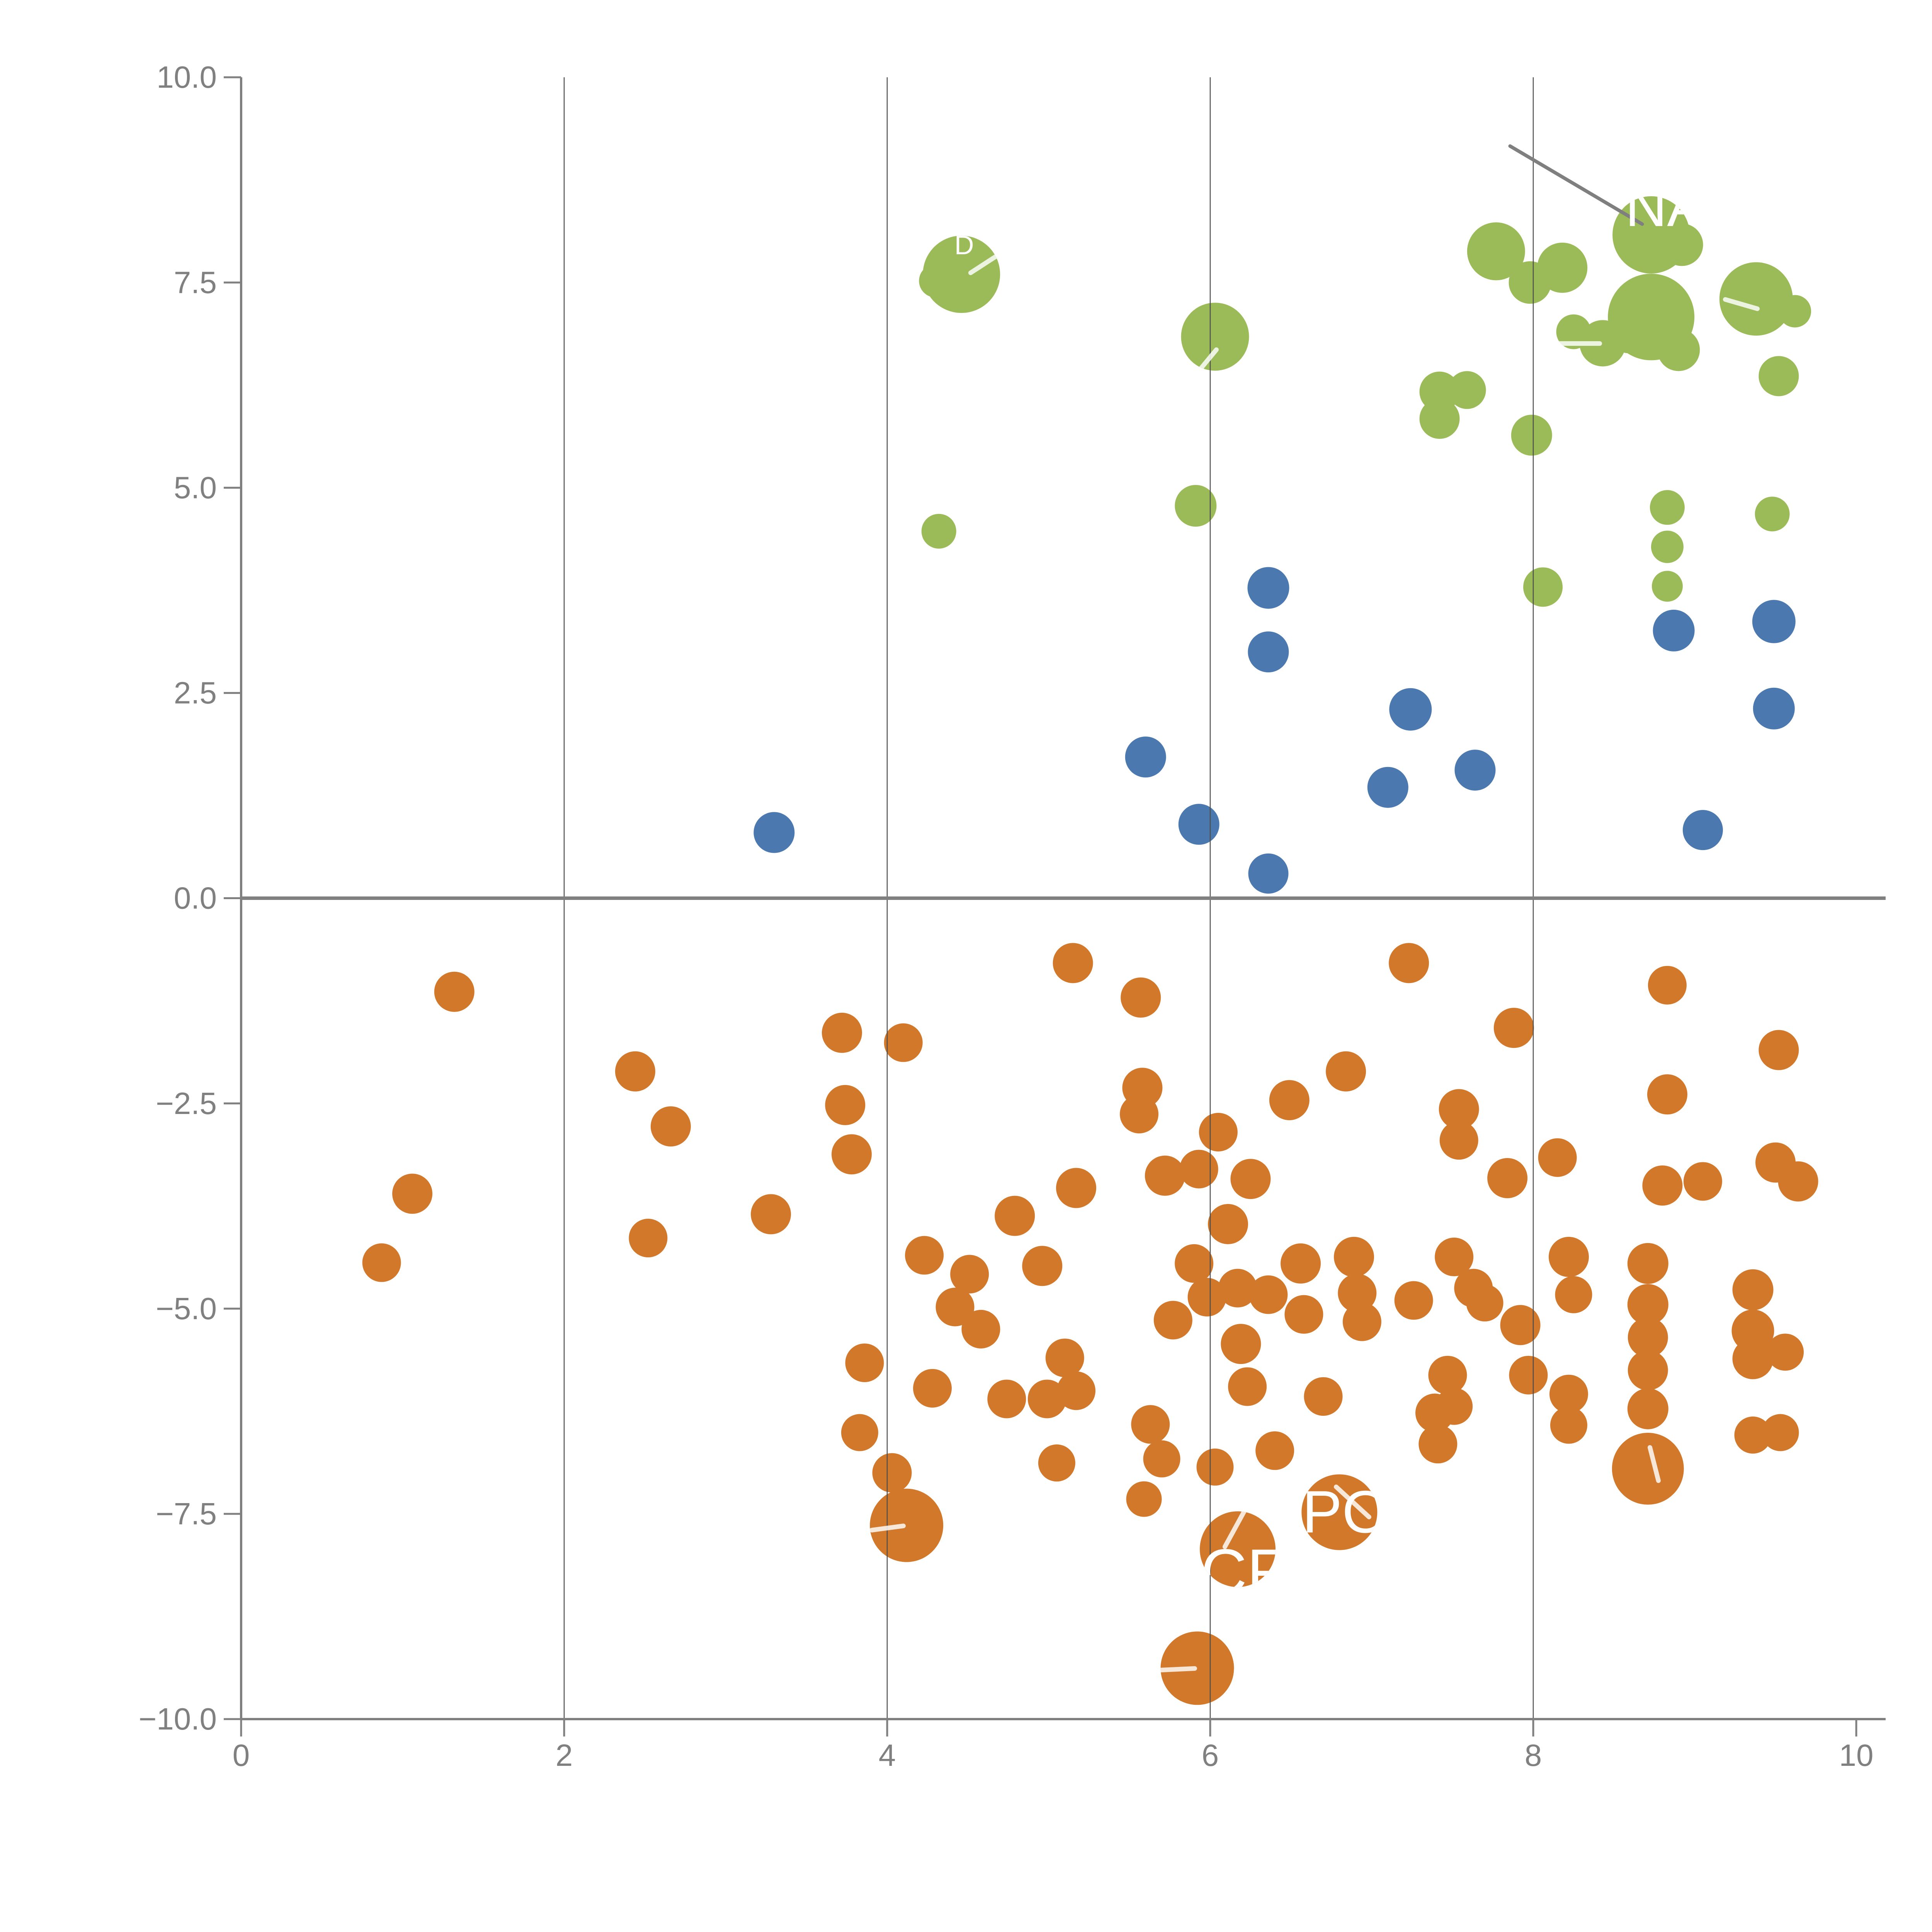 The height and width of the screenshot is (1932, 1932). What do you see at coordinates (1346, 1511) in the screenshot?
I see `bubble-label-PO: PO` at bounding box center [1346, 1511].